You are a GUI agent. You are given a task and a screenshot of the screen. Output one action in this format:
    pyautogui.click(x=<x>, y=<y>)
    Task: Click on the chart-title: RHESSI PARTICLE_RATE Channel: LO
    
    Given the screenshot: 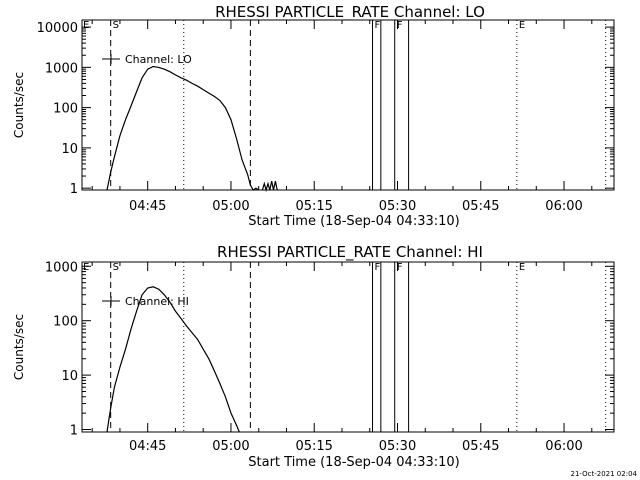 What is the action you would take?
    pyautogui.click(x=350, y=12)
    